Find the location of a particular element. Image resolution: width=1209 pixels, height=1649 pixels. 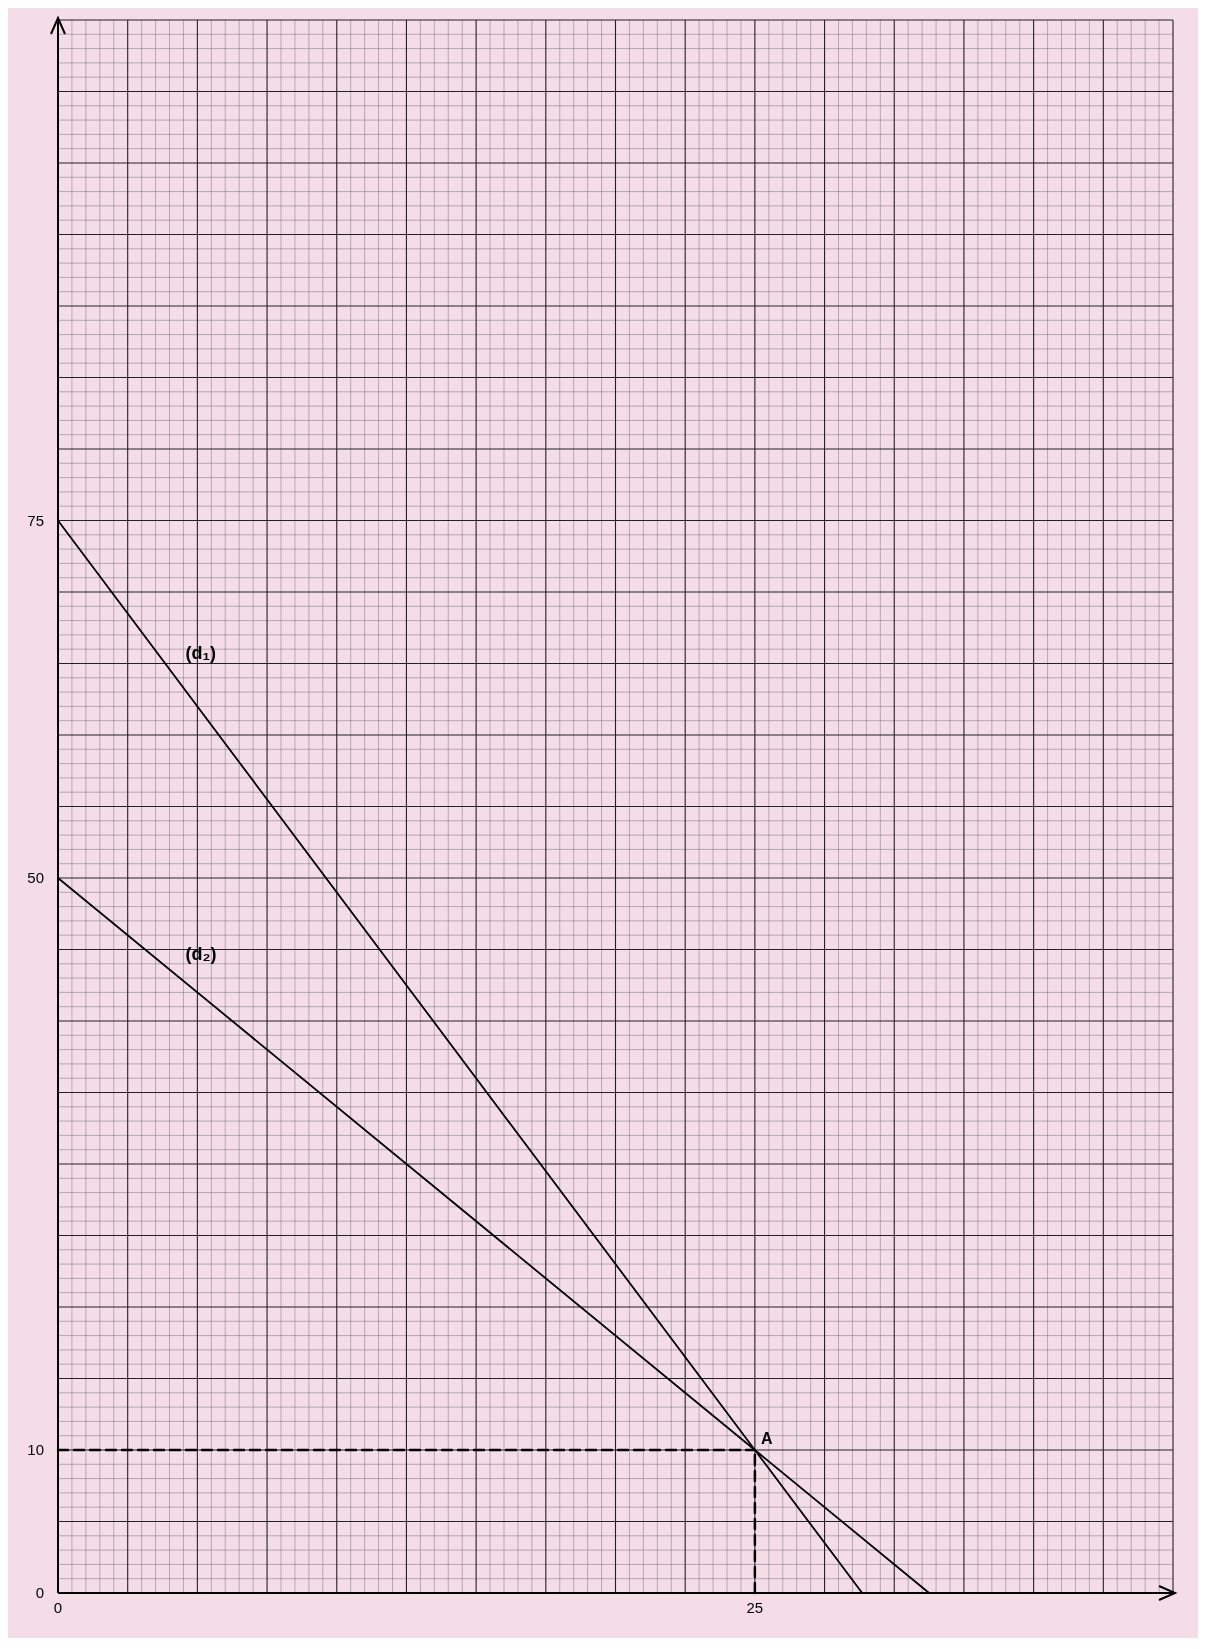

y-tick-label: 50 is located at coordinates (35, 878).